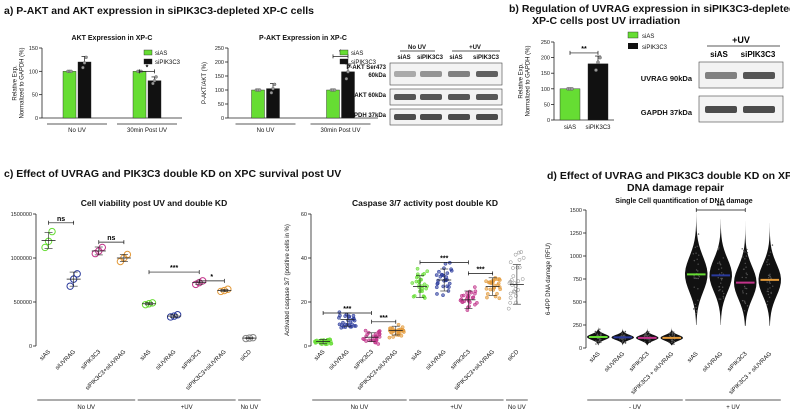  I want to click on uvrag-y-tick-label-1: 50, so click(547, 105).